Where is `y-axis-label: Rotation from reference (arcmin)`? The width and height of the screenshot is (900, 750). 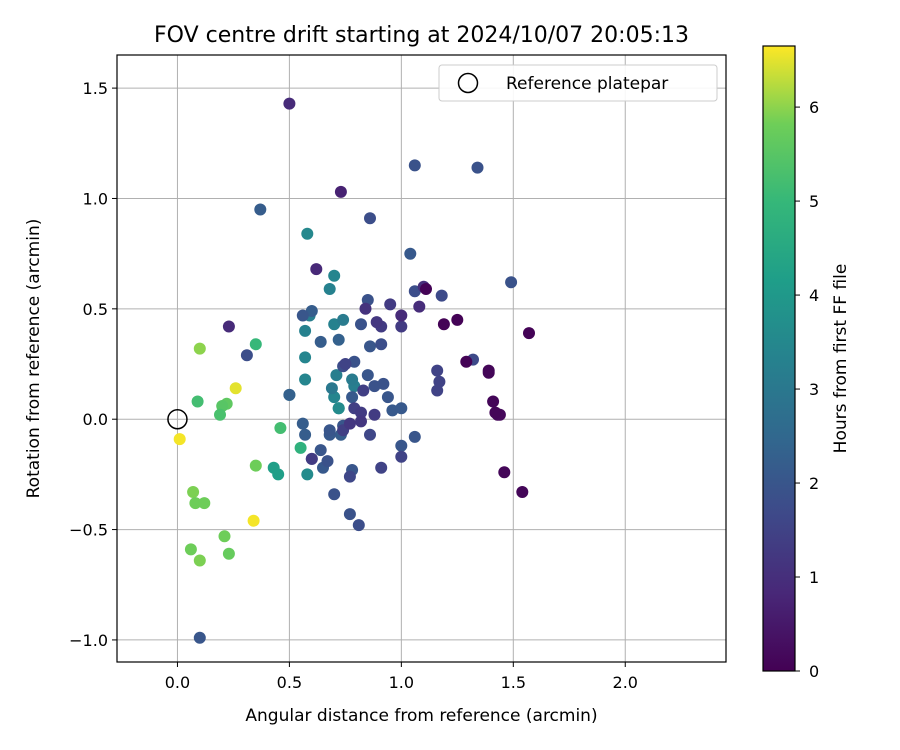 y-axis-label: Rotation from reference (arcmin) is located at coordinates (34, 359).